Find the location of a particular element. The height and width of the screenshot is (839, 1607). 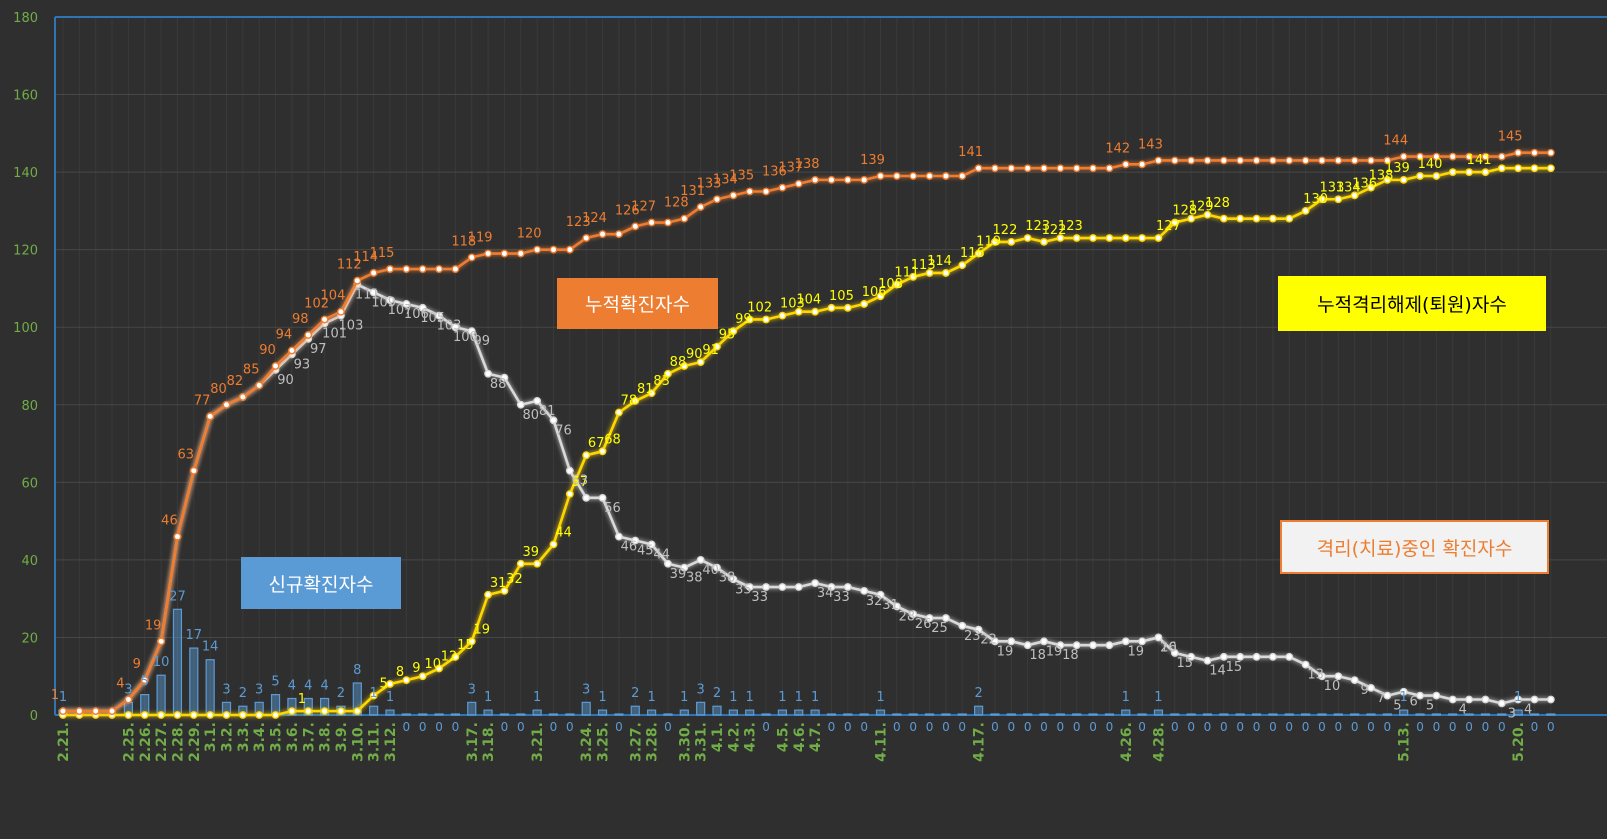

x-tick-label: 3.27. is located at coordinates (636, 742).